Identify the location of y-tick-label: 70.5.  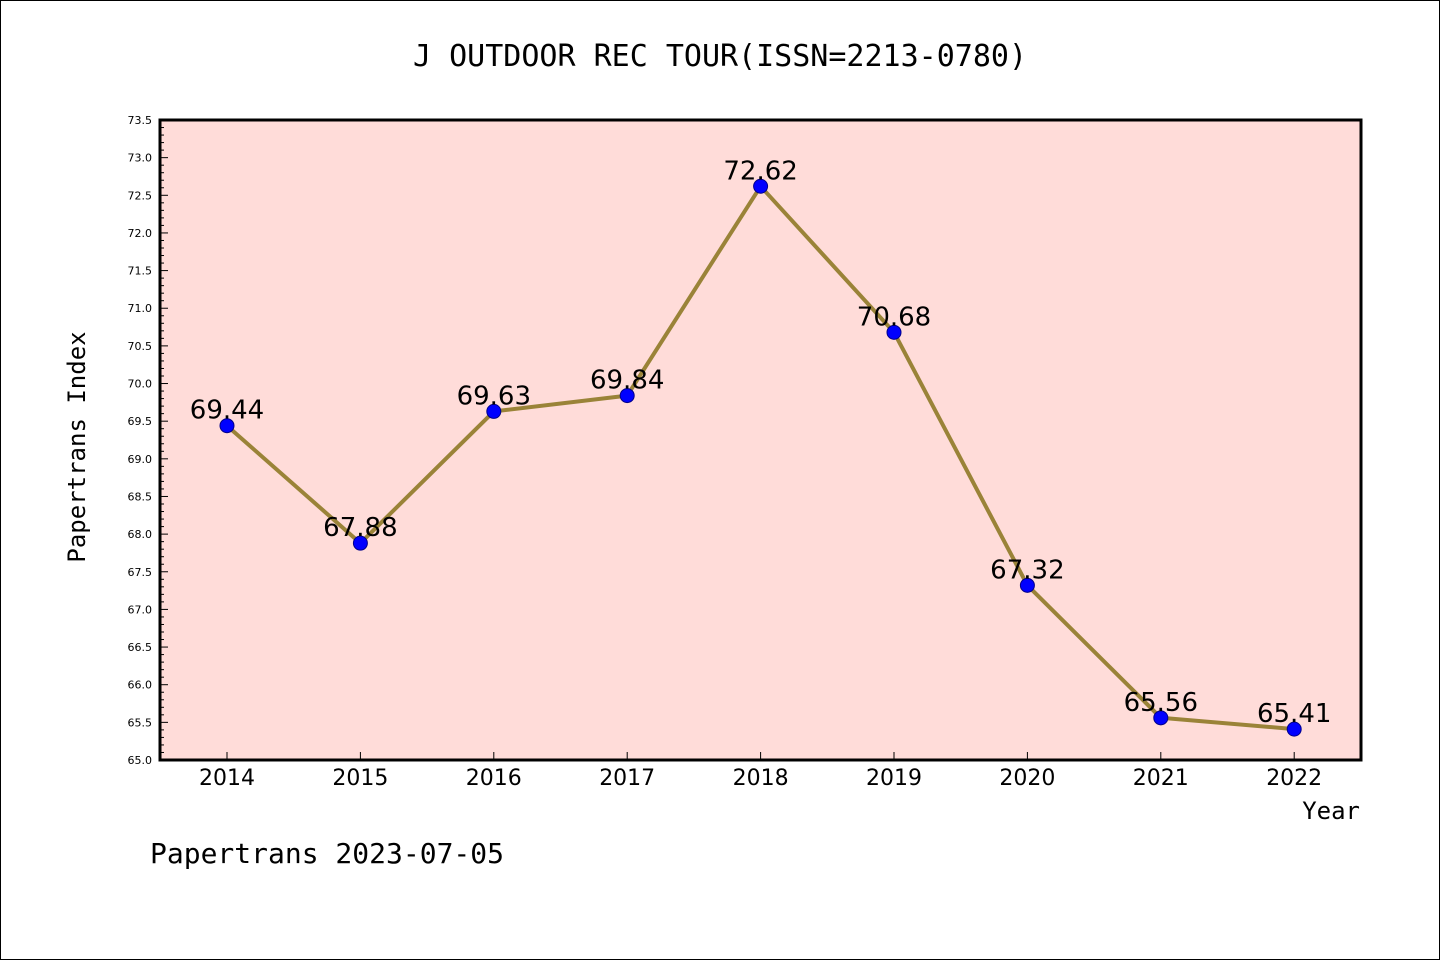
(140, 346).